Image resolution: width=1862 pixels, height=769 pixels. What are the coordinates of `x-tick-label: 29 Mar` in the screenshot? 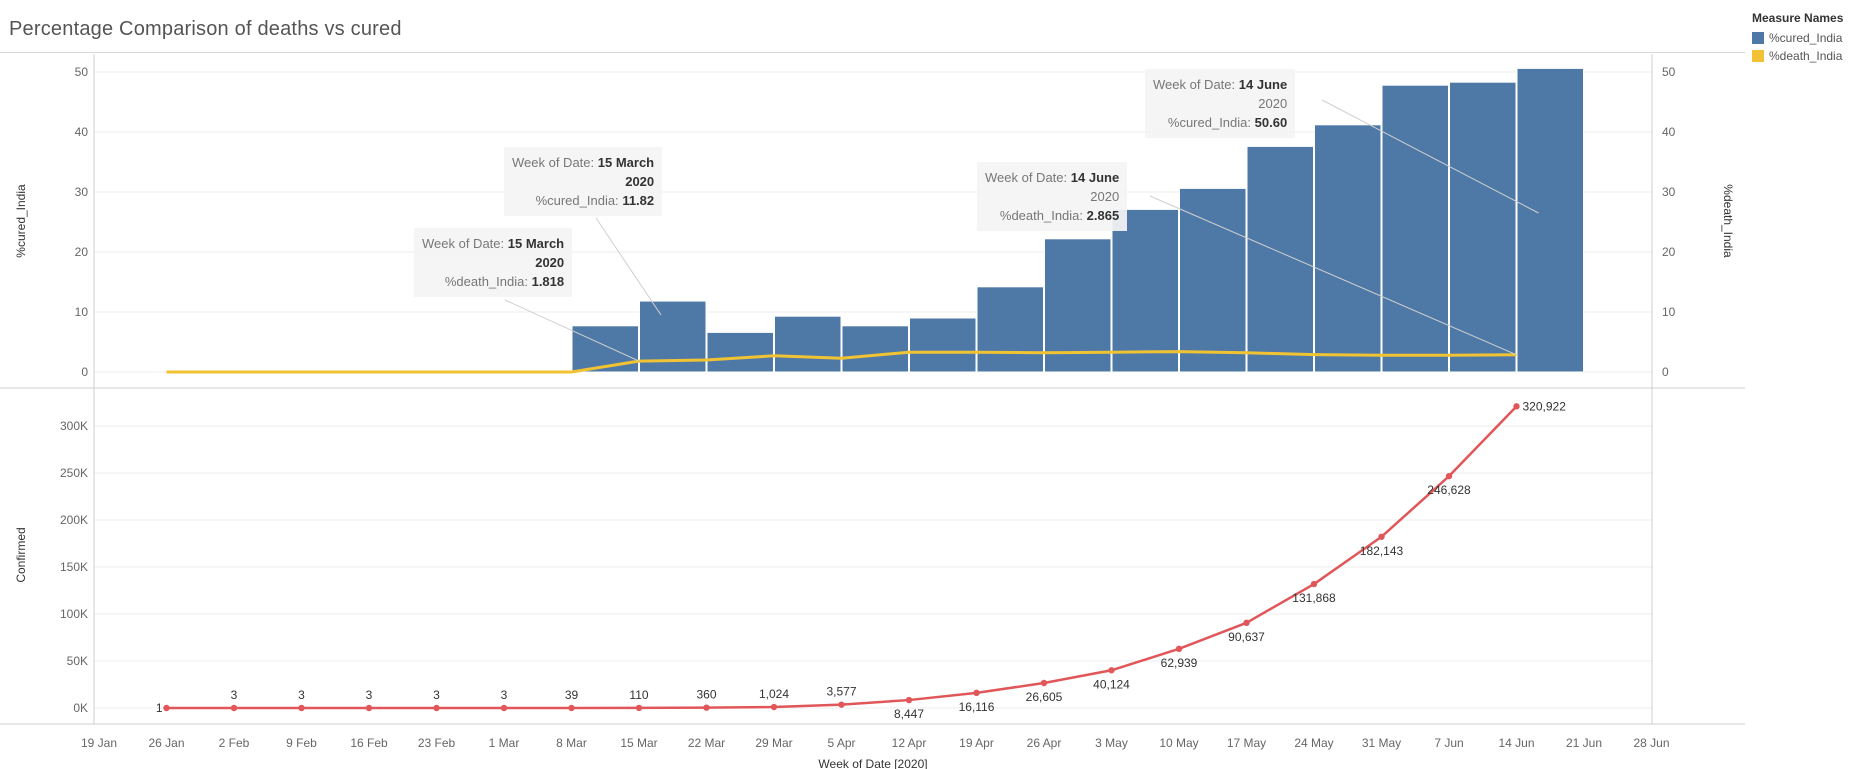 It's located at (773, 743).